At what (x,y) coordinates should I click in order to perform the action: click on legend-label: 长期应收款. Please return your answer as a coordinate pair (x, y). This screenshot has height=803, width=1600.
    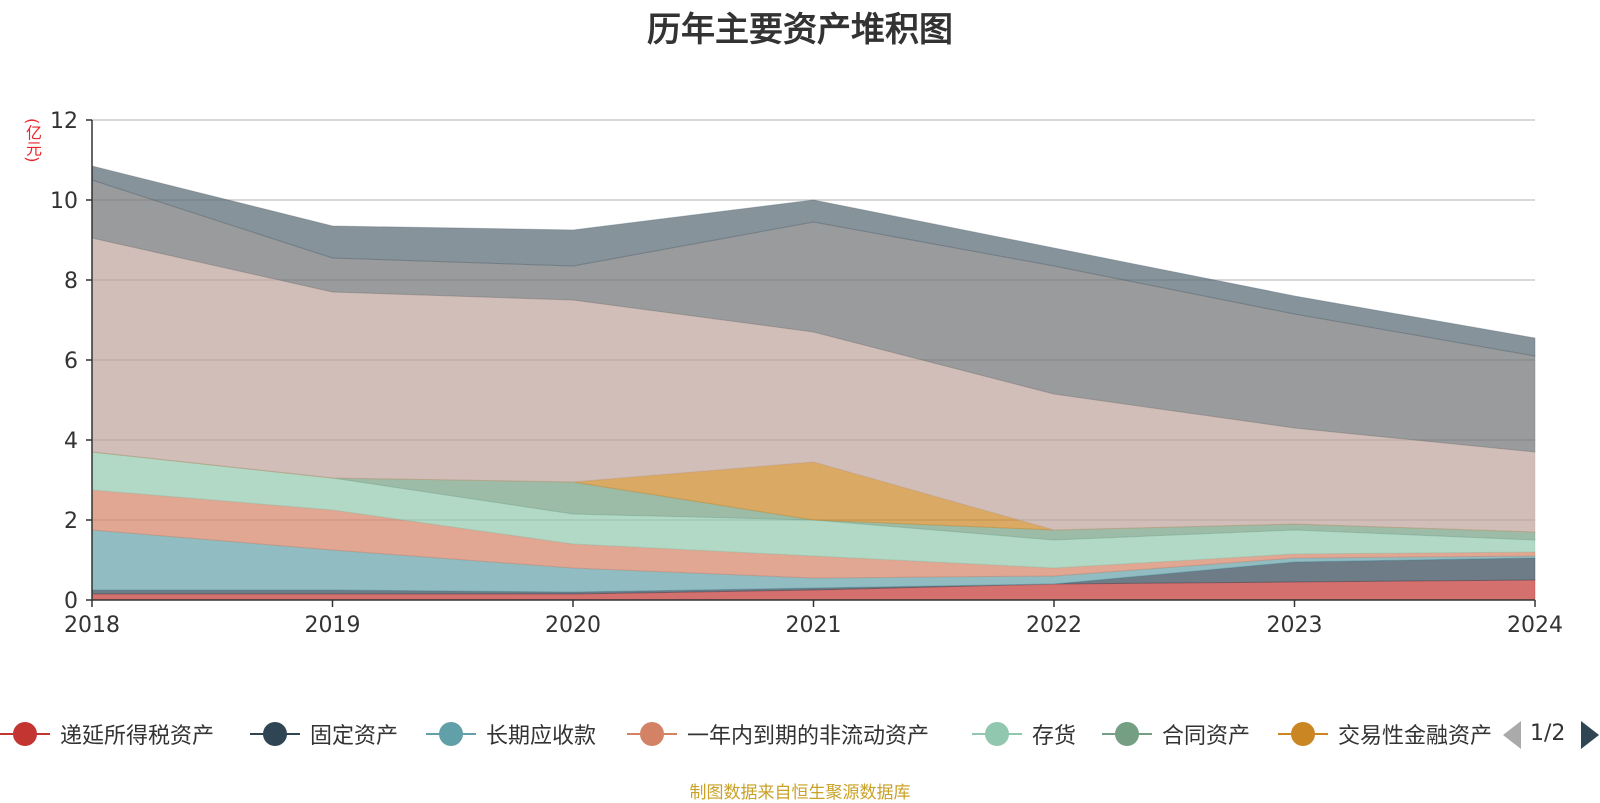
    Looking at the image, I should click on (541, 736).